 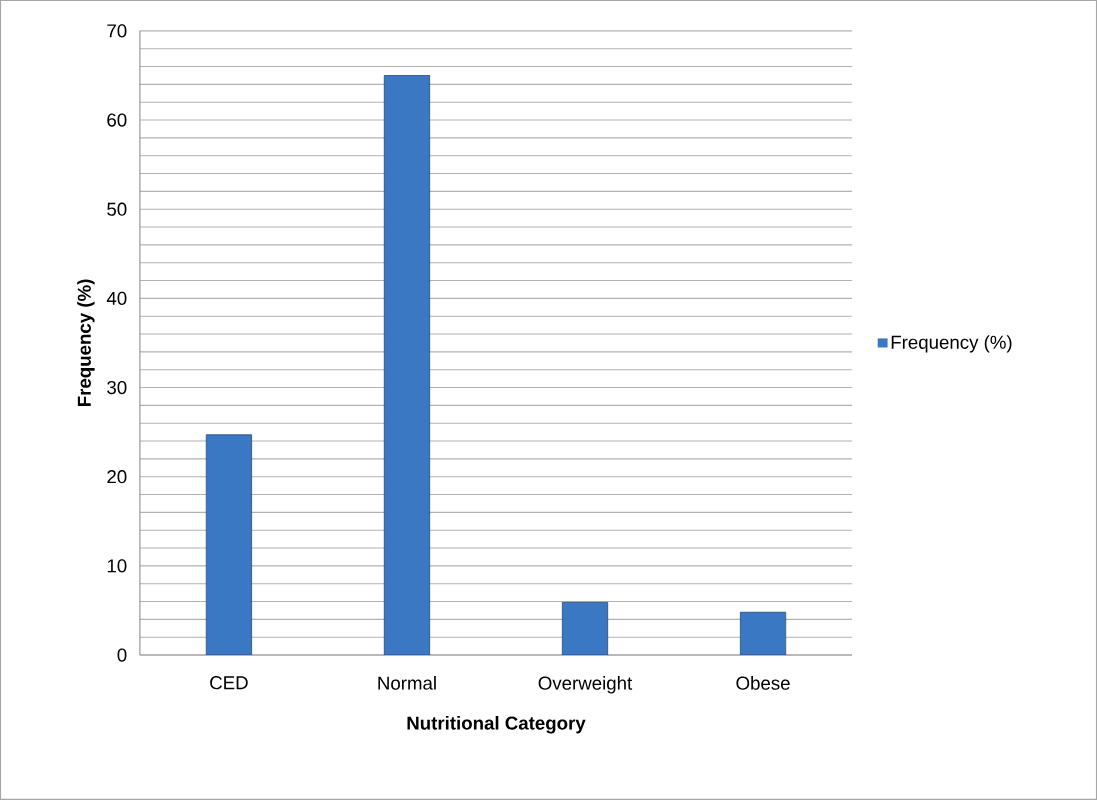 I want to click on legend-label: Frequency (%), so click(x=951, y=344).